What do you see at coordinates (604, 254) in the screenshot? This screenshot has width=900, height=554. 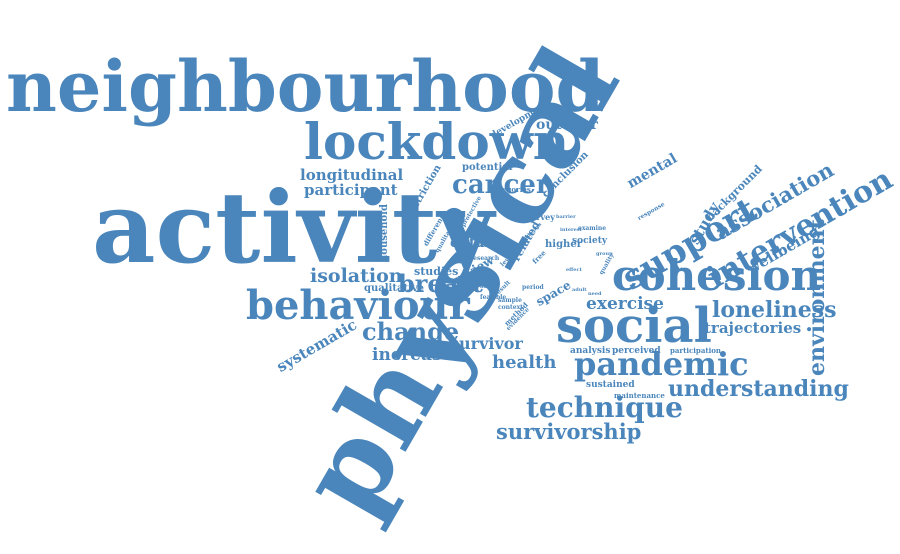 I see `word-group: group` at bounding box center [604, 254].